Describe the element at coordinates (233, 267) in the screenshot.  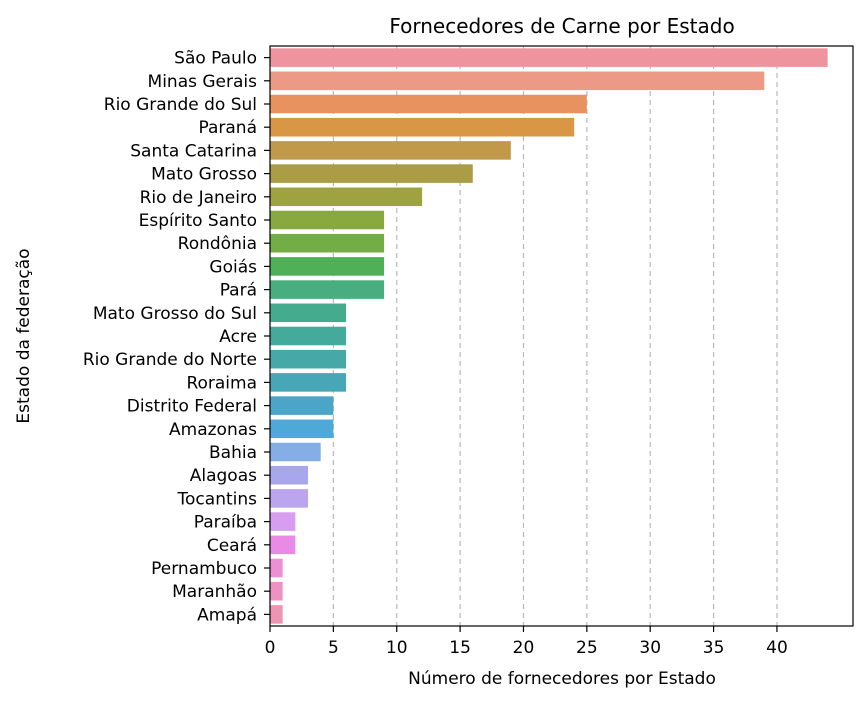
I see `y-tick-label: Goiás` at that location.